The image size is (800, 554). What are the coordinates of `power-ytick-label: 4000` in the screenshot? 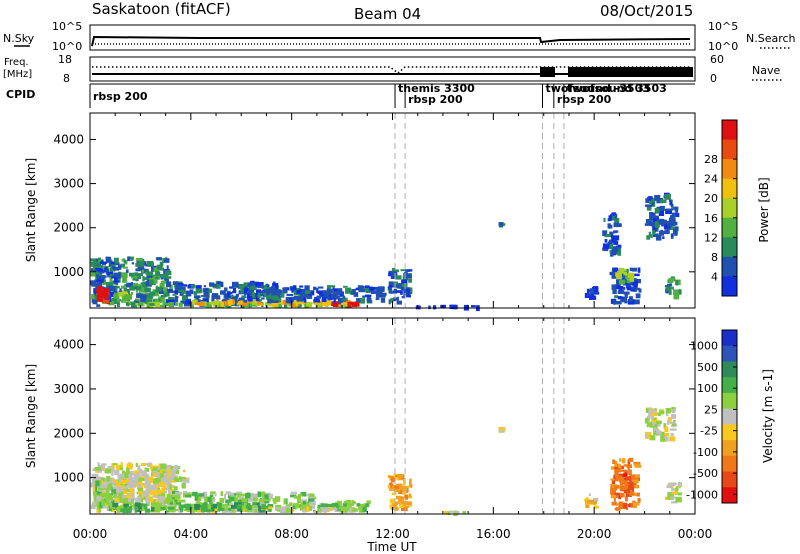 It's located at (68, 139).